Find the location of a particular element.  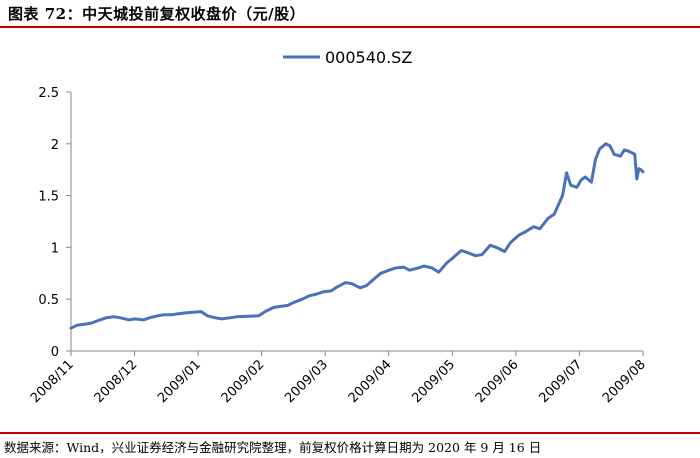

x-tick-label: 2009/08 is located at coordinates (624, 381).